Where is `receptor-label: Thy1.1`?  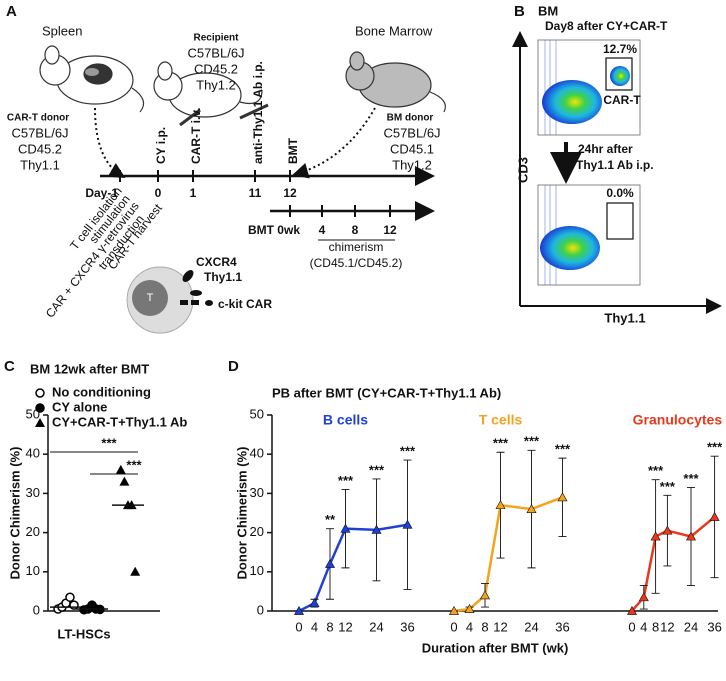
receptor-label: Thy1.1 is located at coordinates (223, 277).